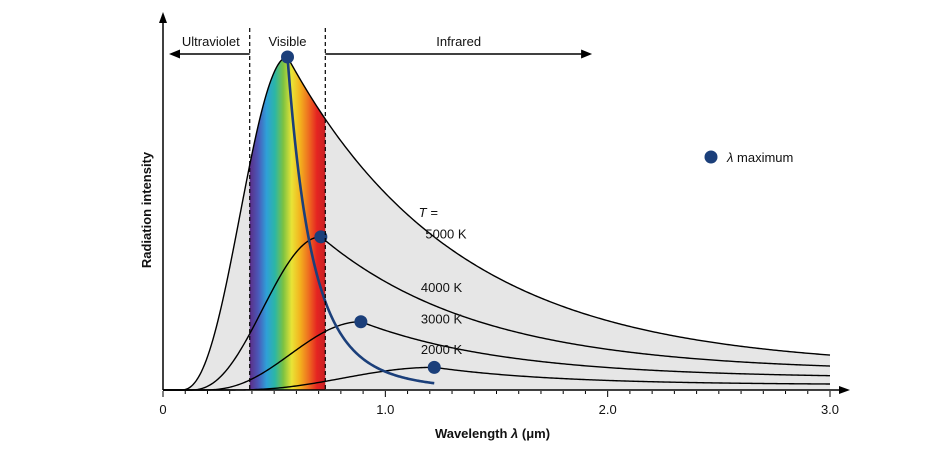 This screenshot has width=950, height=450. Describe the element at coordinates (763, 157) in the screenshot. I see `legend-maximum-text: maximum` at that location.